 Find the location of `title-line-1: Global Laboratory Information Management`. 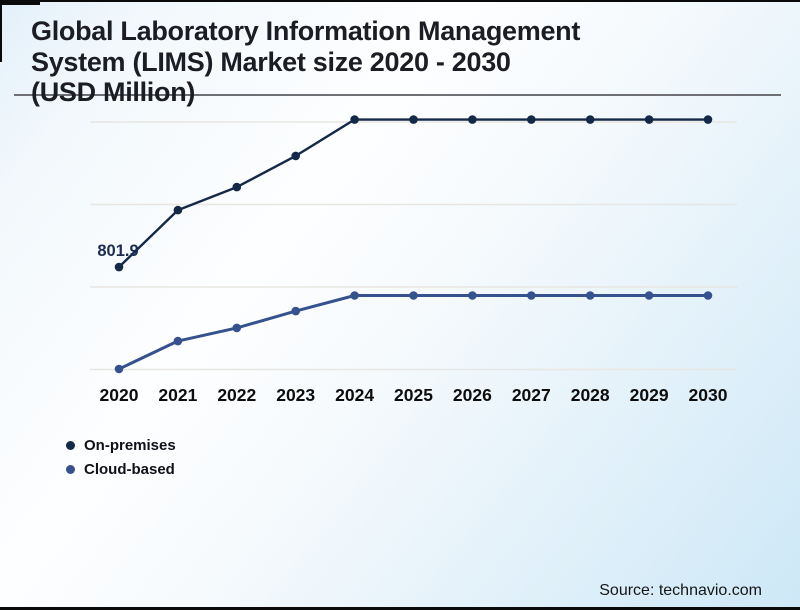

title-line-1: Global Laboratory Information Management is located at coordinates (306, 31).